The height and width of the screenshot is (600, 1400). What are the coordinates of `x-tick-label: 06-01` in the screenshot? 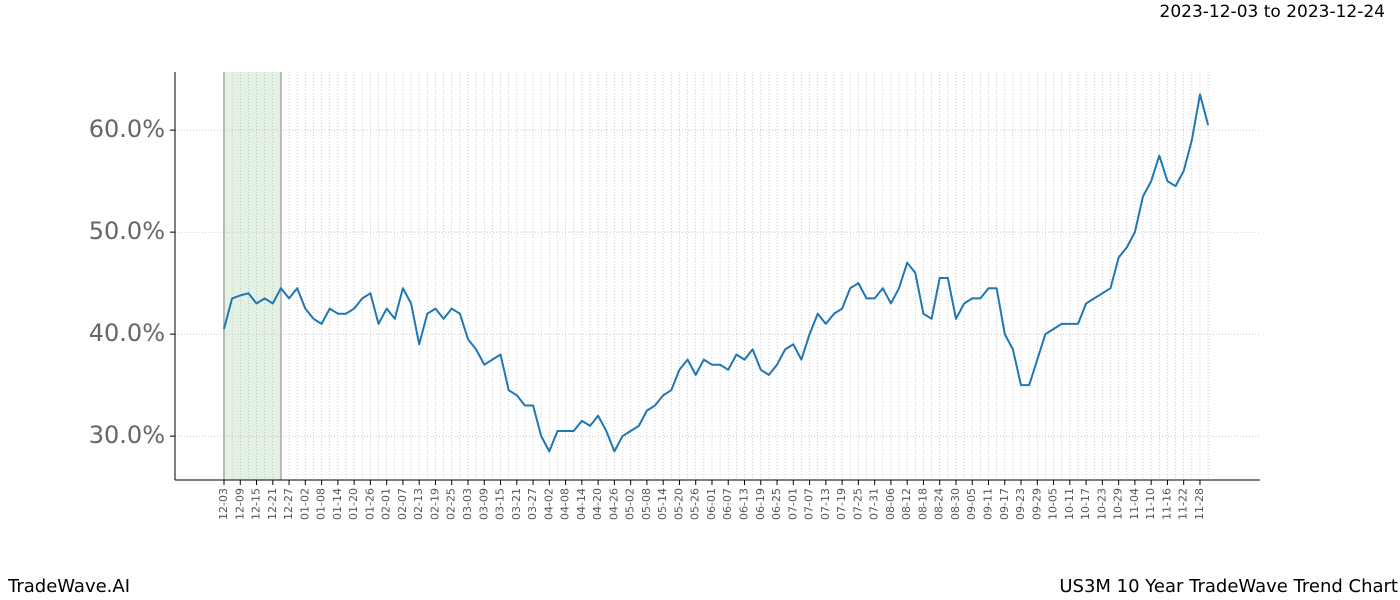 It's located at (711, 504).